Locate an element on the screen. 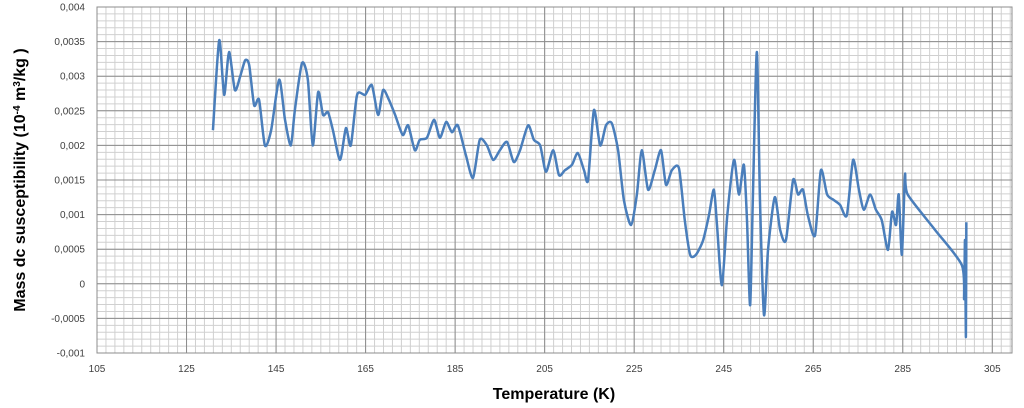 This screenshot has width=1024, height=408. y-tick-label: 0,002 is located at coordinates (72, 146).